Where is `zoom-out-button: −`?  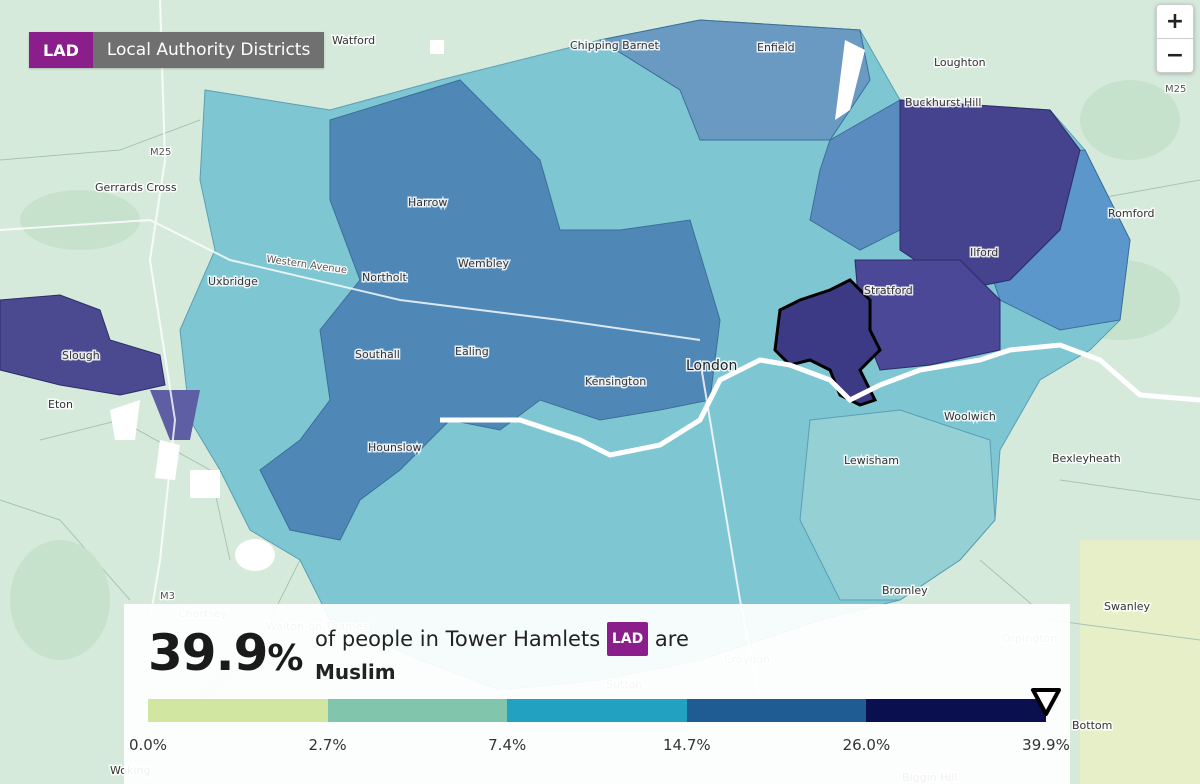
zoom-out-button: − is located at coordinates (1175, 55).